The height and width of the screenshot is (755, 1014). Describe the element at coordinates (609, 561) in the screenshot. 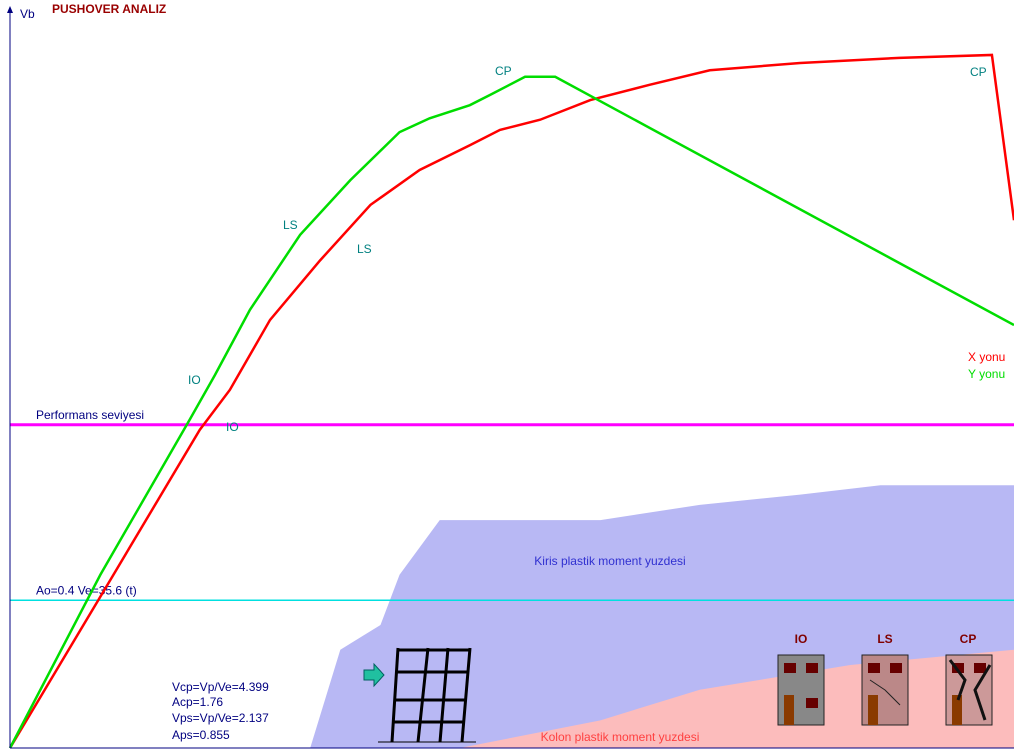

I see `area-label: Kiris plastik moment yuzdesi` at that location.